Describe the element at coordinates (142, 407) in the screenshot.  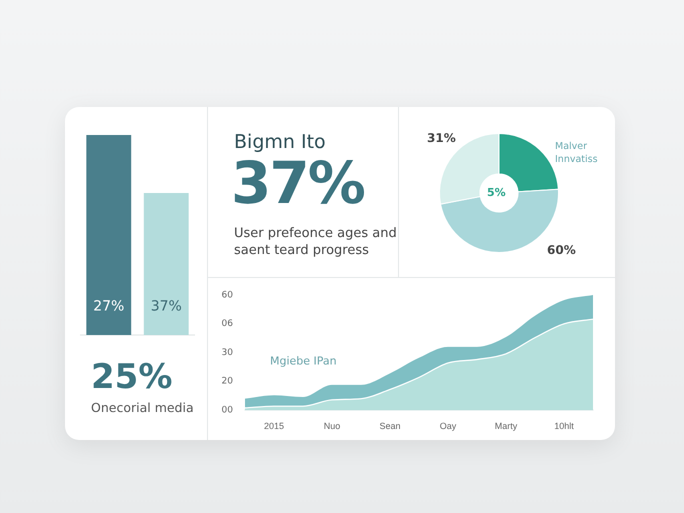
I see `text: Onecorial media` at that location.